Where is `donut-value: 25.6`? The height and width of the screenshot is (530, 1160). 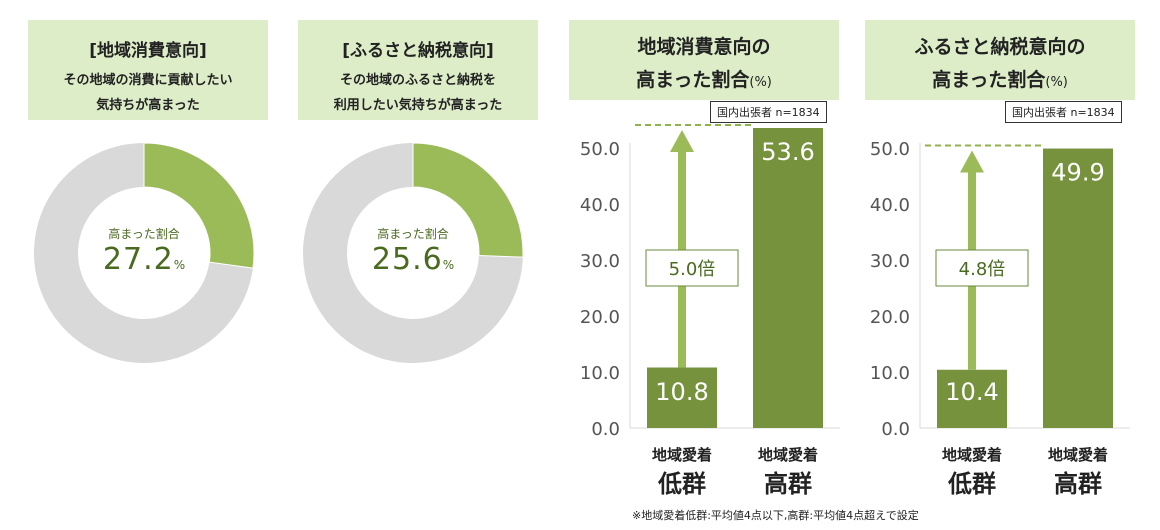
donut-value: 25.6 is located at coordinates (407, 259).